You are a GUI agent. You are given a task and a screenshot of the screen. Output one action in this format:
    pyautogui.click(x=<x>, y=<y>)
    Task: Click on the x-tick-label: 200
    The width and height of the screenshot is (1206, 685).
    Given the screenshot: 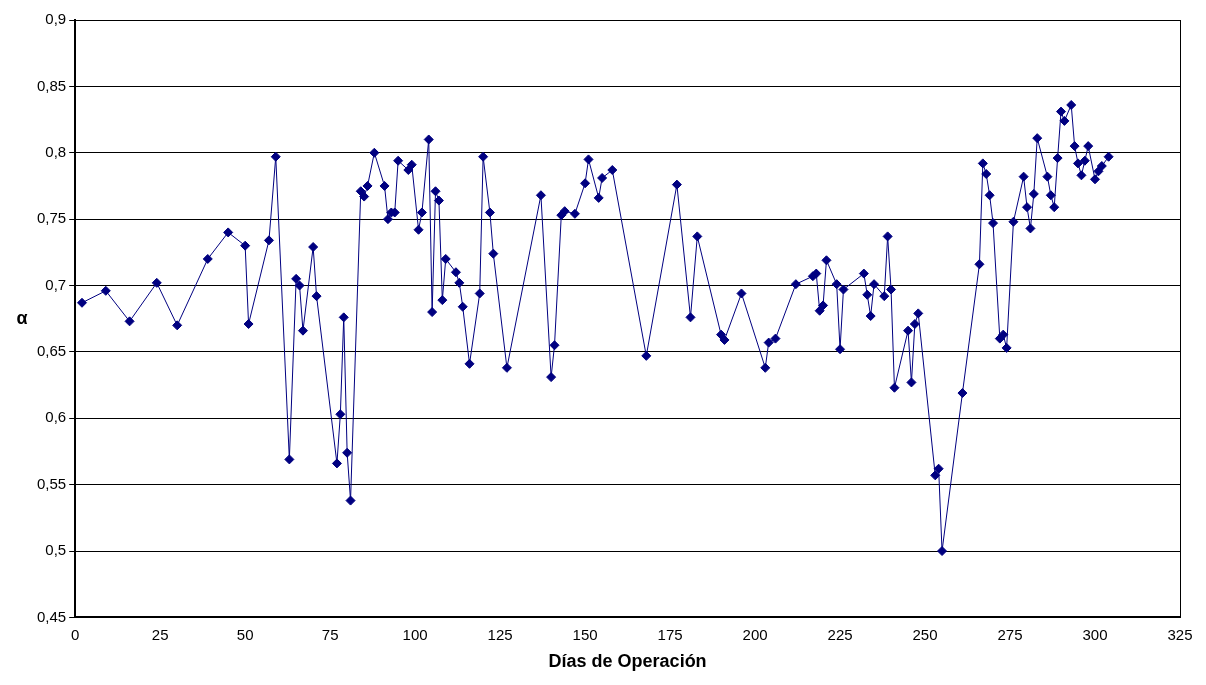 What is the action you would take?
    pyautogui.click(x=755, y=634)
    